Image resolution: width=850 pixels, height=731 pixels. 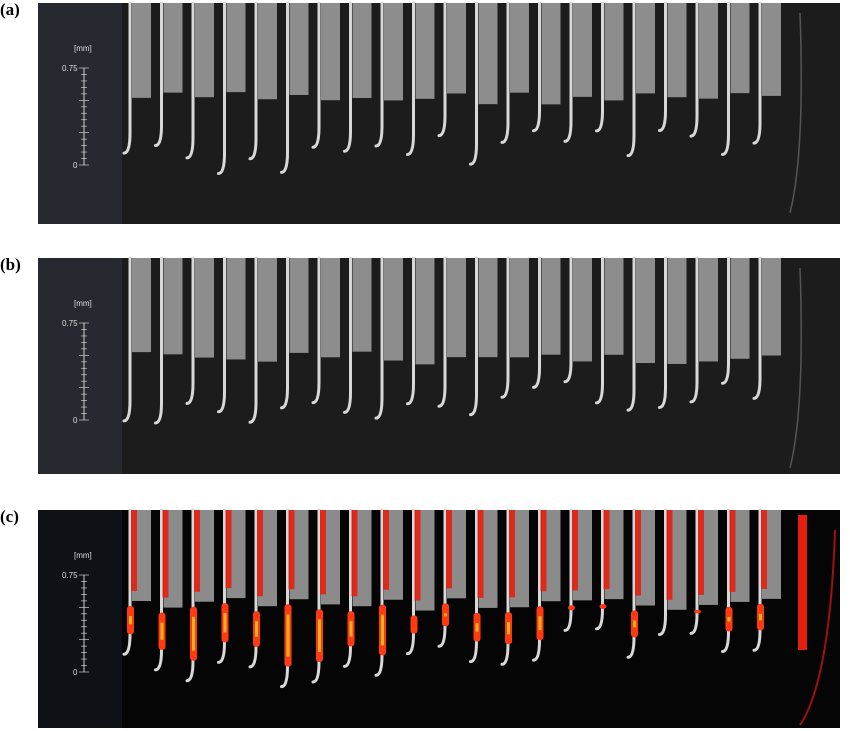 What do you see at coordinates (70, 68) in the screenshot?
I see `scale-max: 0.75` at bounding box center [70, 68].